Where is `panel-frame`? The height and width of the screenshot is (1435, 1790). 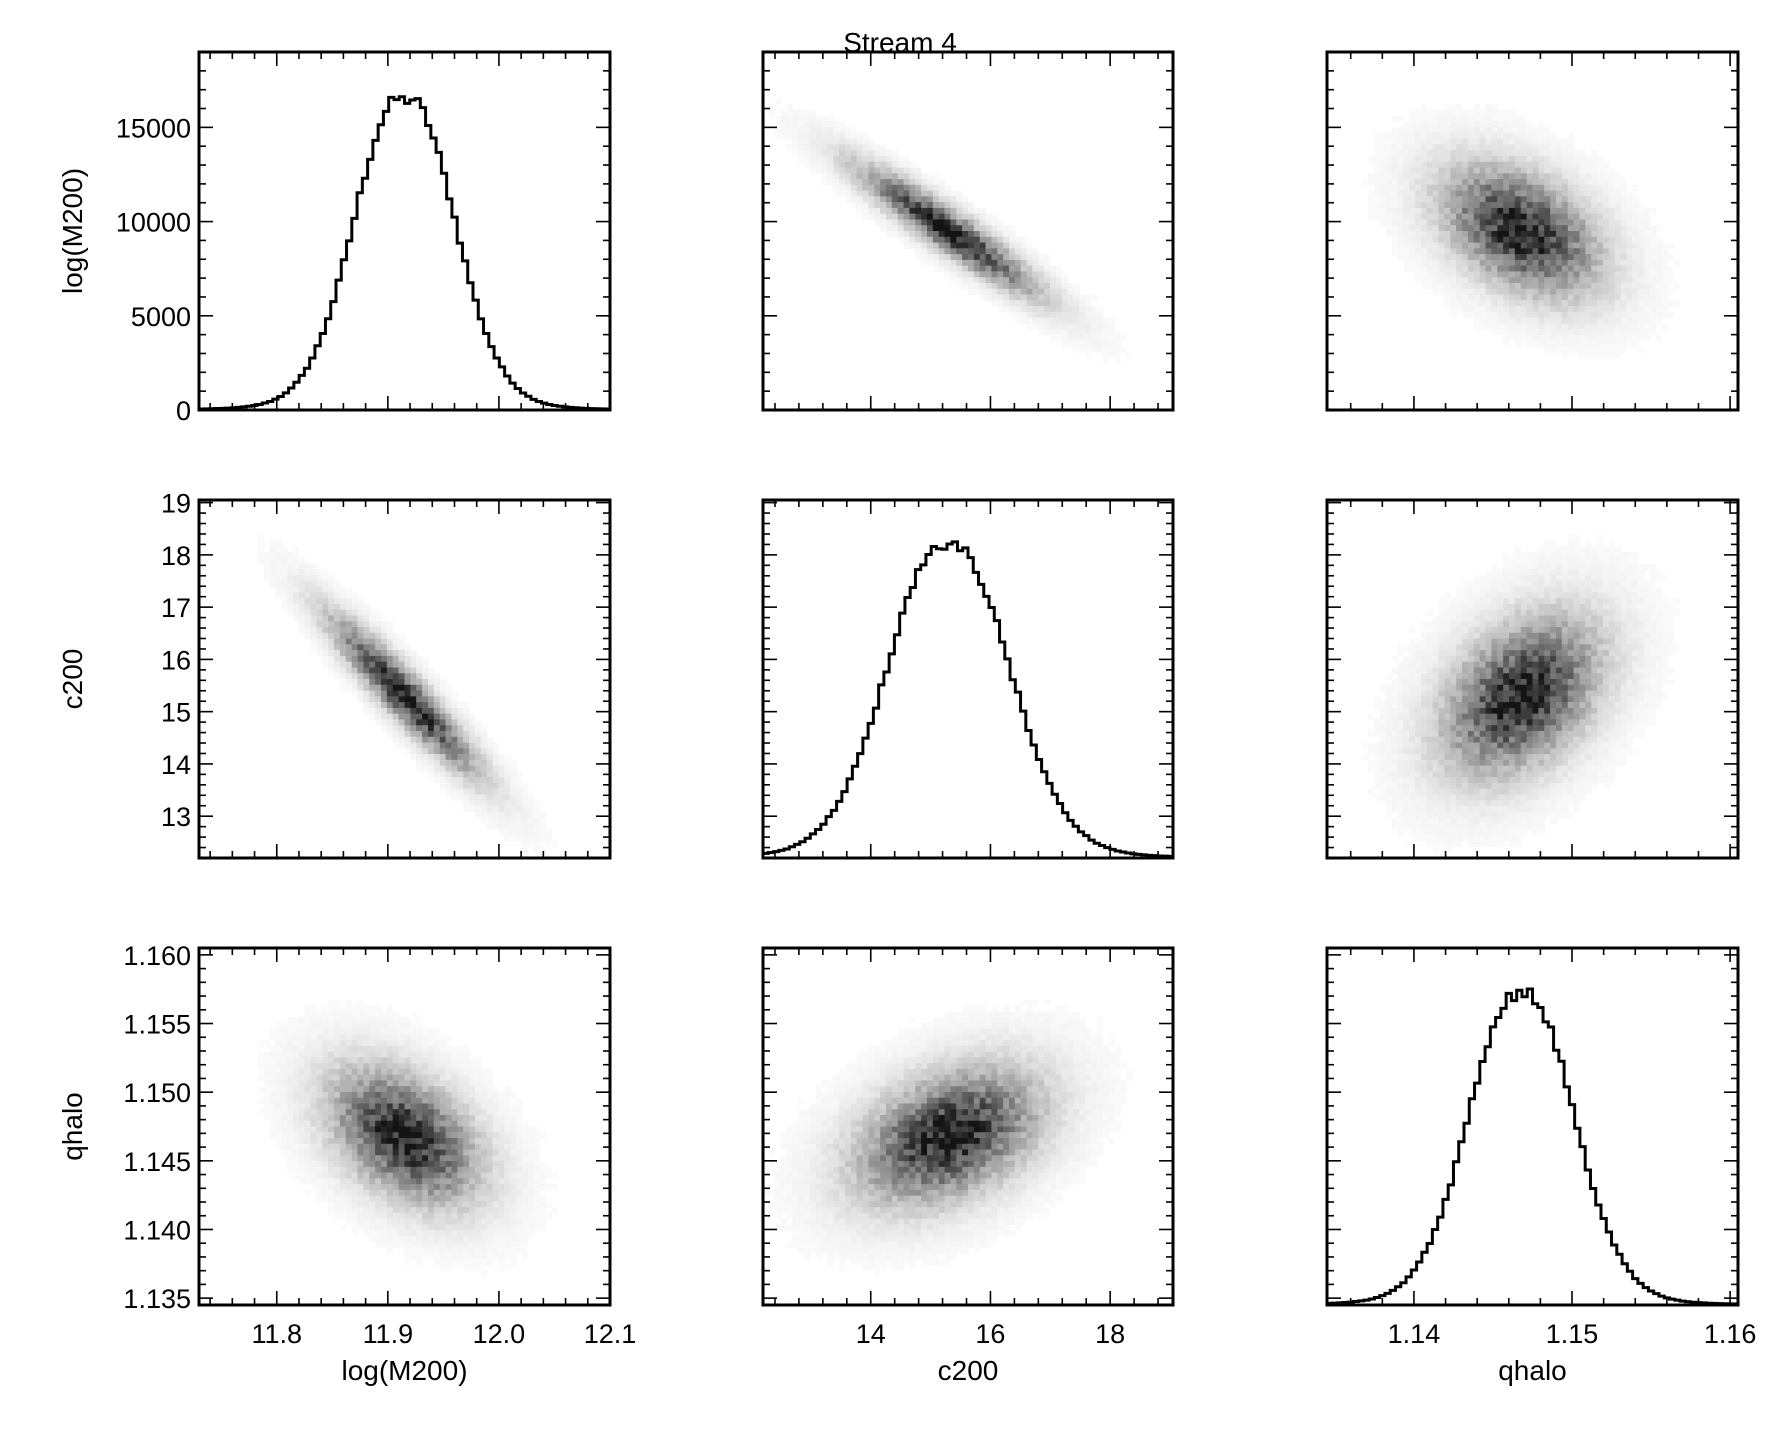
panel-frame is located at coordinates (968, 679).